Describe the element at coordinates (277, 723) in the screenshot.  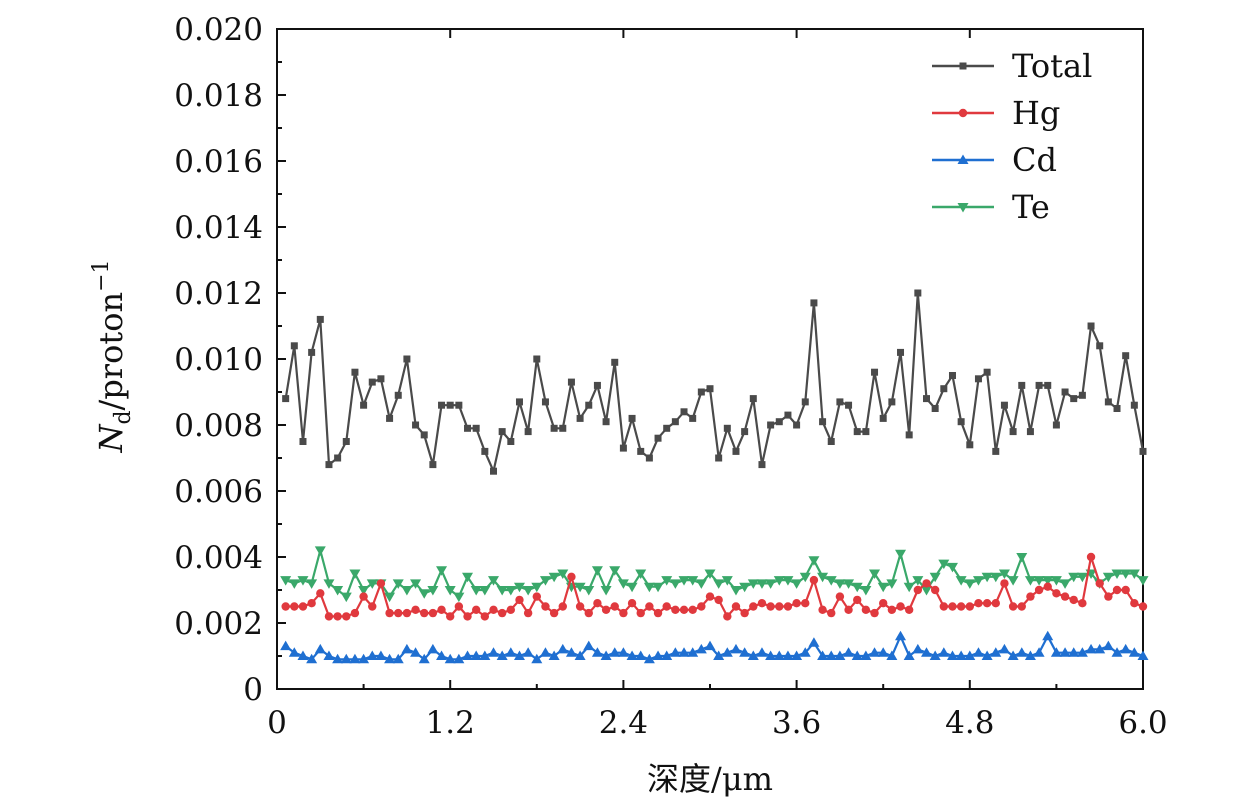
I see `x-tick-label: 0` at that location.